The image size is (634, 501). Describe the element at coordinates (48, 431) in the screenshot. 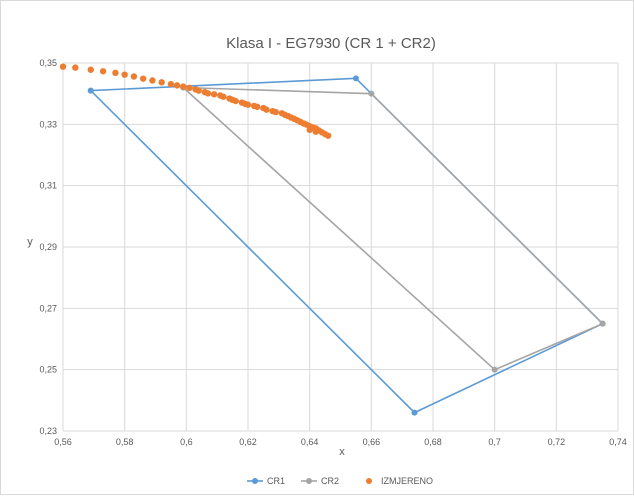

I see `y-tick-label: 0,23` at that location.